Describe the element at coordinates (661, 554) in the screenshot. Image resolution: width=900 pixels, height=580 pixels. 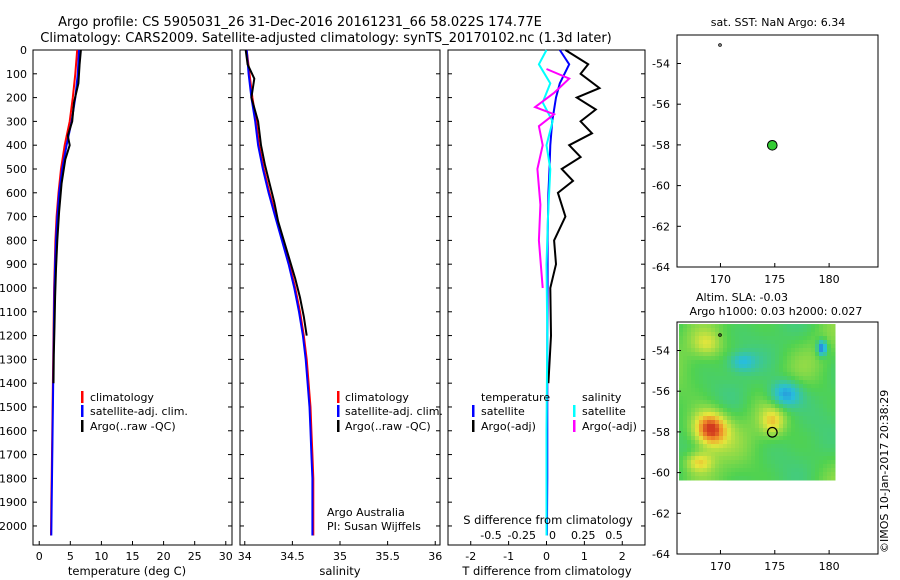
I see `lat-tick-label: -64` at that location.